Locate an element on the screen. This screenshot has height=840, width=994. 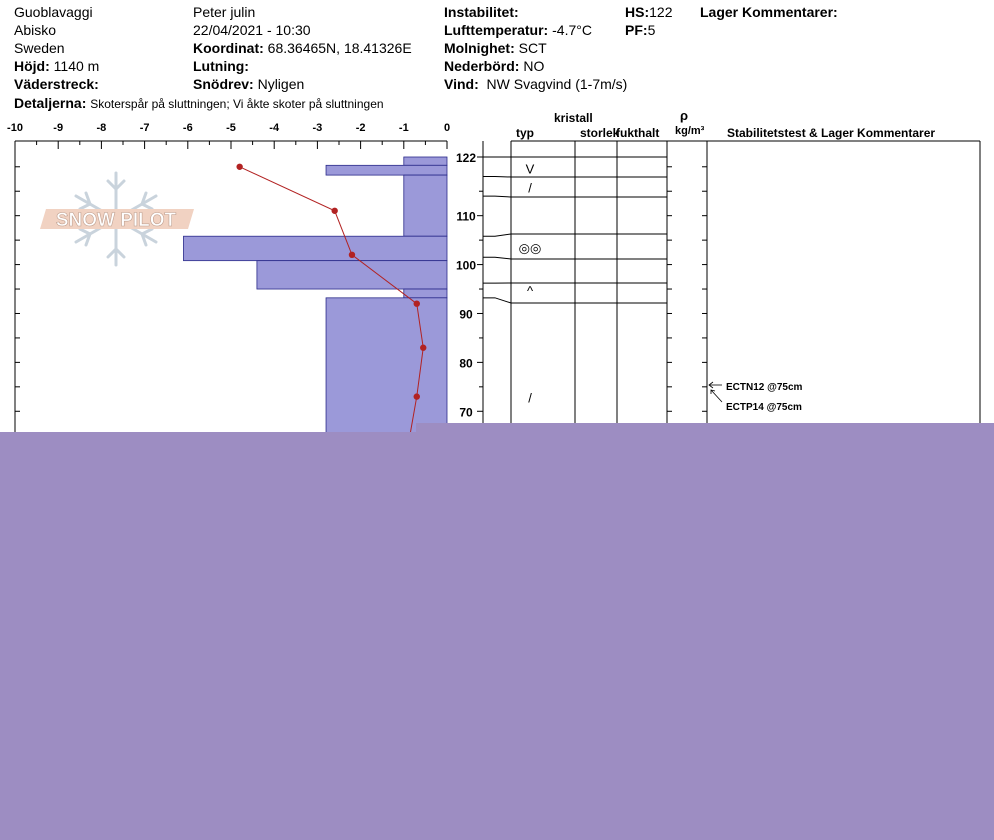
observer-name: Peter julin is located at coordinates (224, 12).